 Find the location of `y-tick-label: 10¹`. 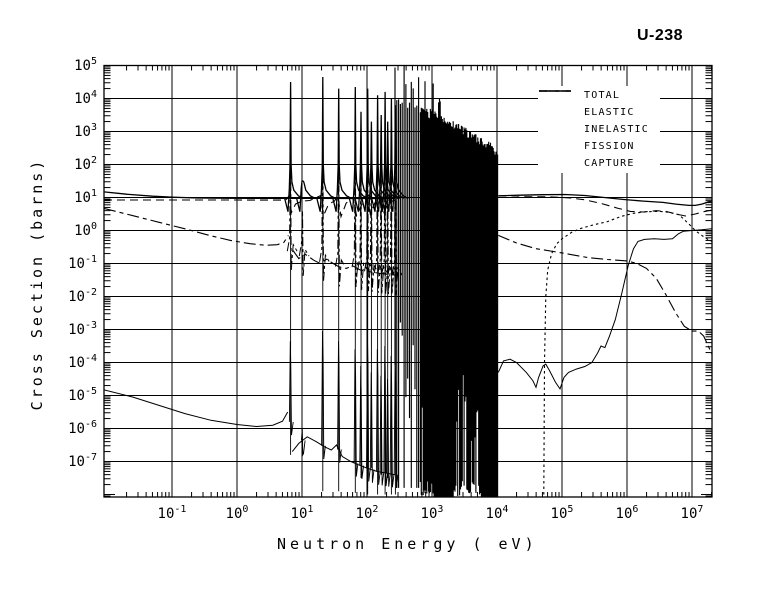

y-tick-label: 10¹ is located at coordinates (85, 196).